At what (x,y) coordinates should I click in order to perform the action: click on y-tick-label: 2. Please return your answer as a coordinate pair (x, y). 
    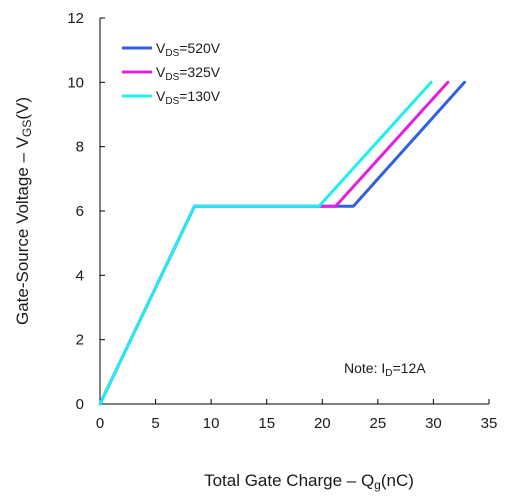
    Looking at the image, I should click on (80, 340).